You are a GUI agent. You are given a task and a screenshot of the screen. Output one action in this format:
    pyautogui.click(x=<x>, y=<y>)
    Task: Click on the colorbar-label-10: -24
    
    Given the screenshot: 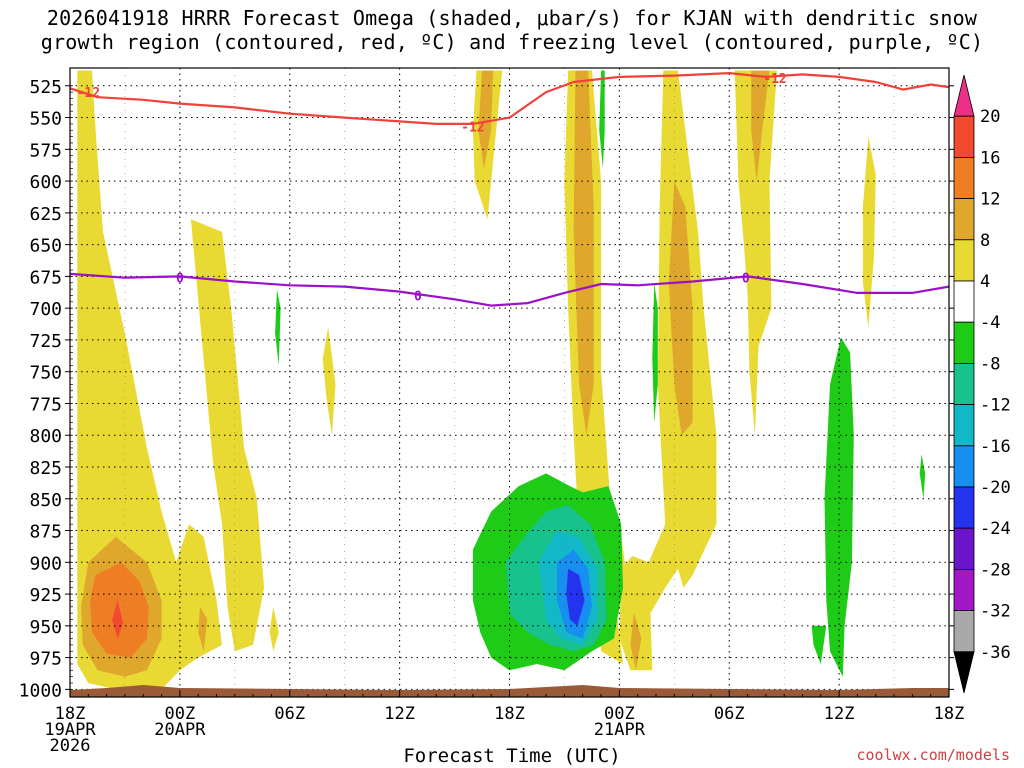 What is the action you would take?
    pyautogui.click(x=995, y=529)
    